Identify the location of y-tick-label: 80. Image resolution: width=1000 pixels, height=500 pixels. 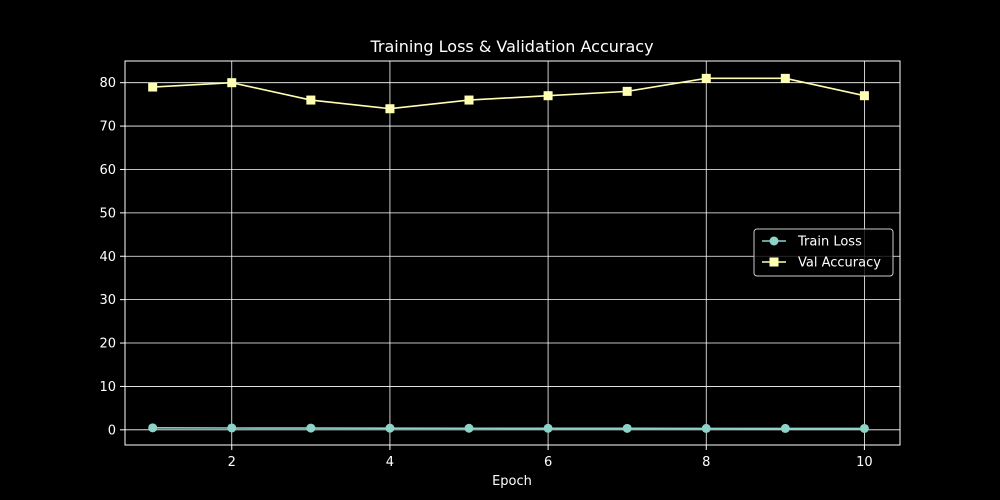
(107, 83).